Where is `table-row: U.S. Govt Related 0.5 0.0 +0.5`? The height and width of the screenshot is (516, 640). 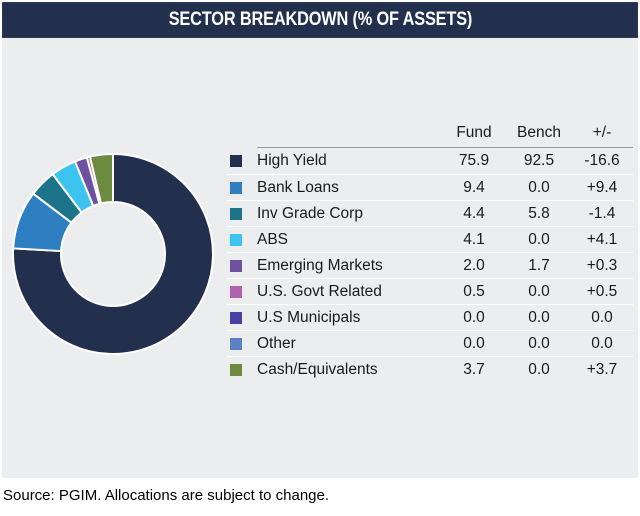
table-row: U.S. Govt Related 0.5 0.0 +0.5 is located at coordinates (430, 291).